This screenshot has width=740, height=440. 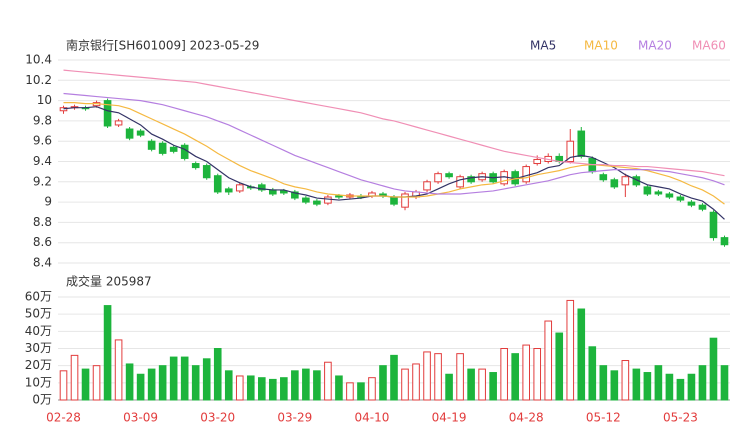 What do you see at coordinates (63, 418) in the screenshot?
I see `x-tick-label: 02-28` at bounding box center [63, 418].